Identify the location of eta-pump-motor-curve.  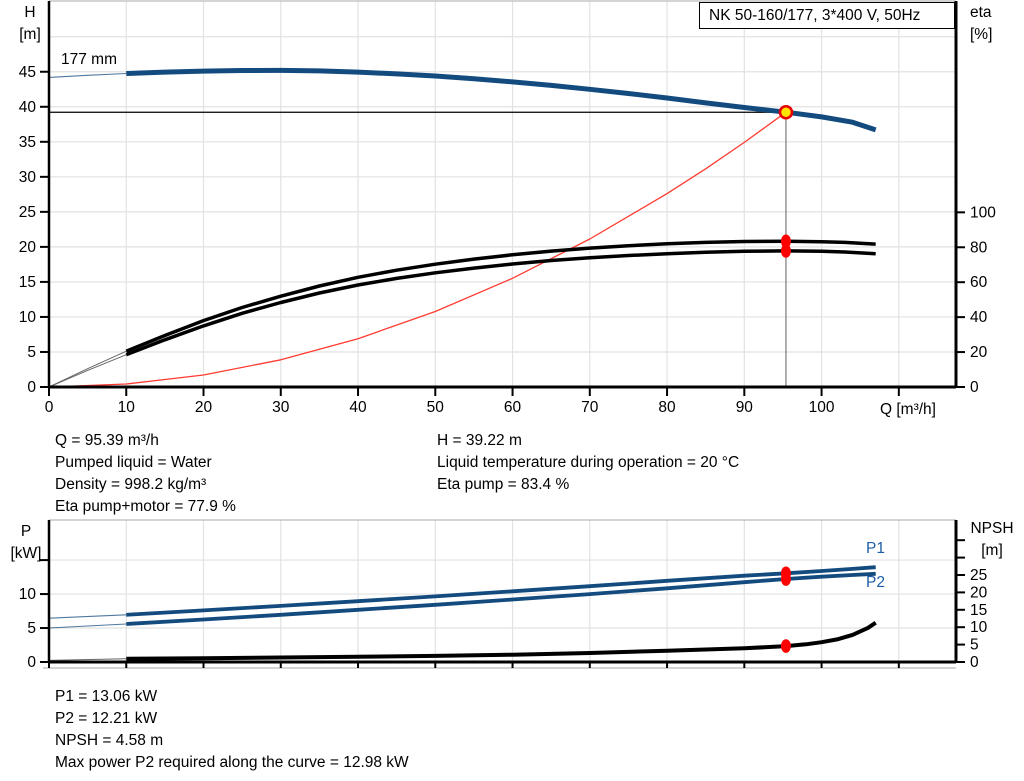
(500, 303).